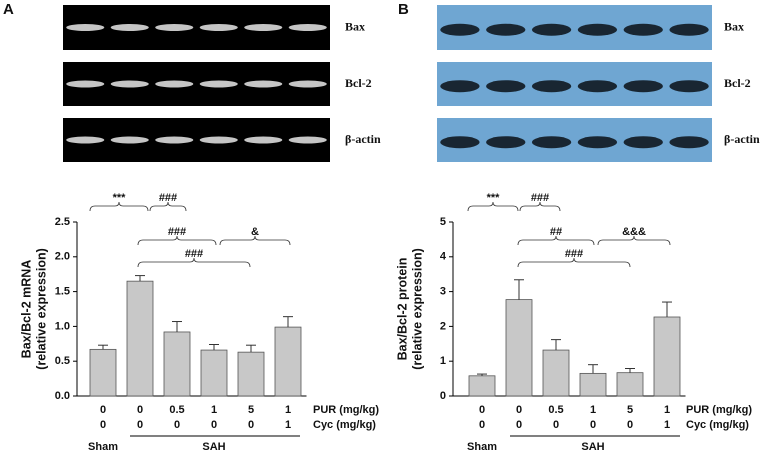 Image resolution: width=773 pixels, height=456 pixels. What do you see at coordinates (556, 232) in the screenshot?
I see `significance-label: ##` at bounding box center [556, 232].